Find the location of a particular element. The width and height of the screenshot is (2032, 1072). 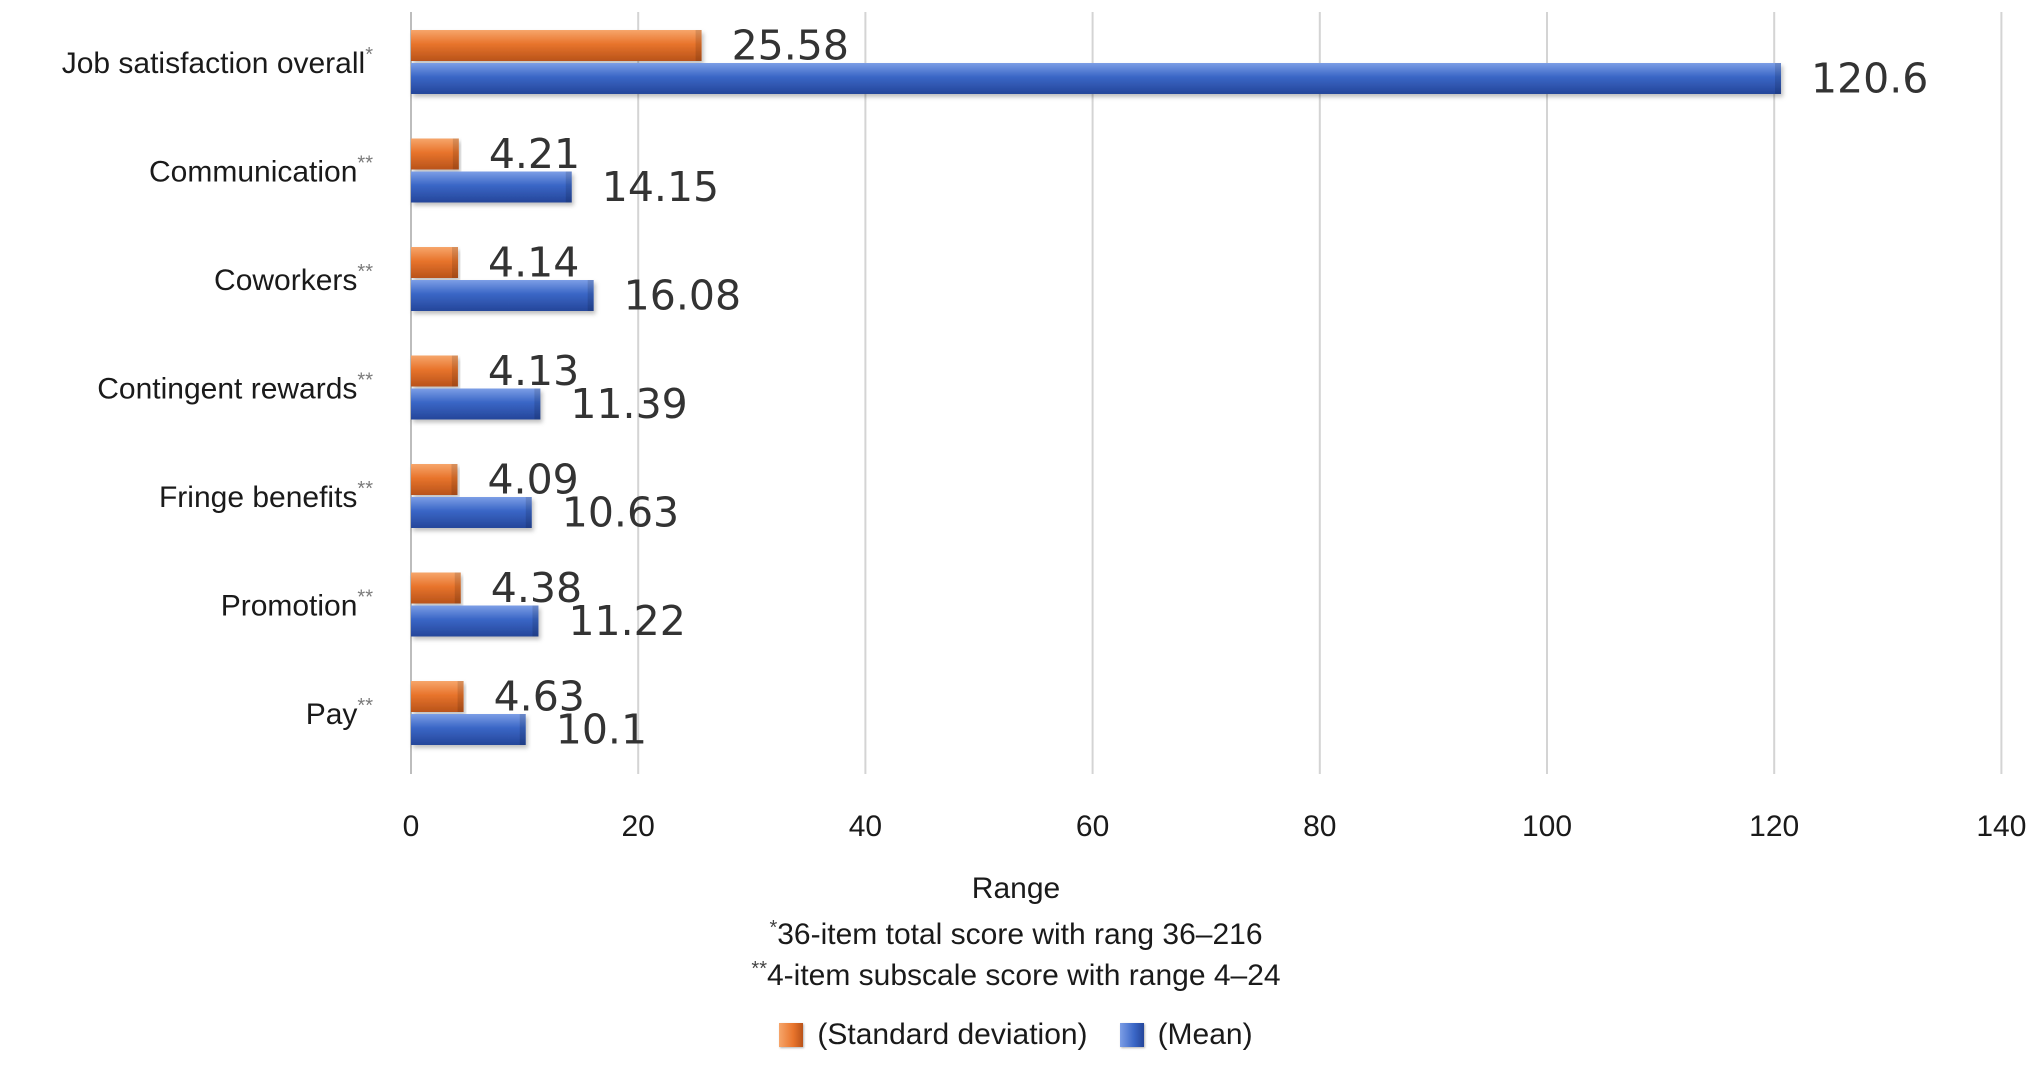

data-label-sd-3: 4.13 is located at coordinates (533, 371).